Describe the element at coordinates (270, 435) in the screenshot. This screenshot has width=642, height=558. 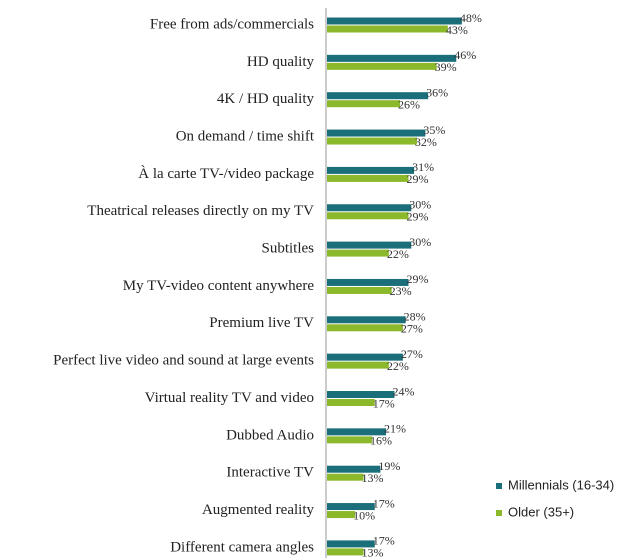
I see `category-label: Dubbed Audio` at that location.